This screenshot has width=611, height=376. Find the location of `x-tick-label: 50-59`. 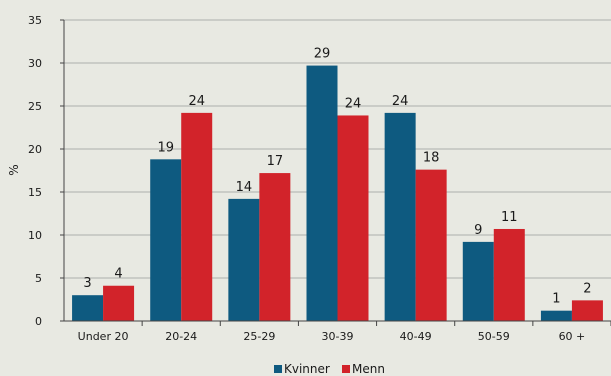

x-tick-label: 50-59 is located at coordinates (494, 336).